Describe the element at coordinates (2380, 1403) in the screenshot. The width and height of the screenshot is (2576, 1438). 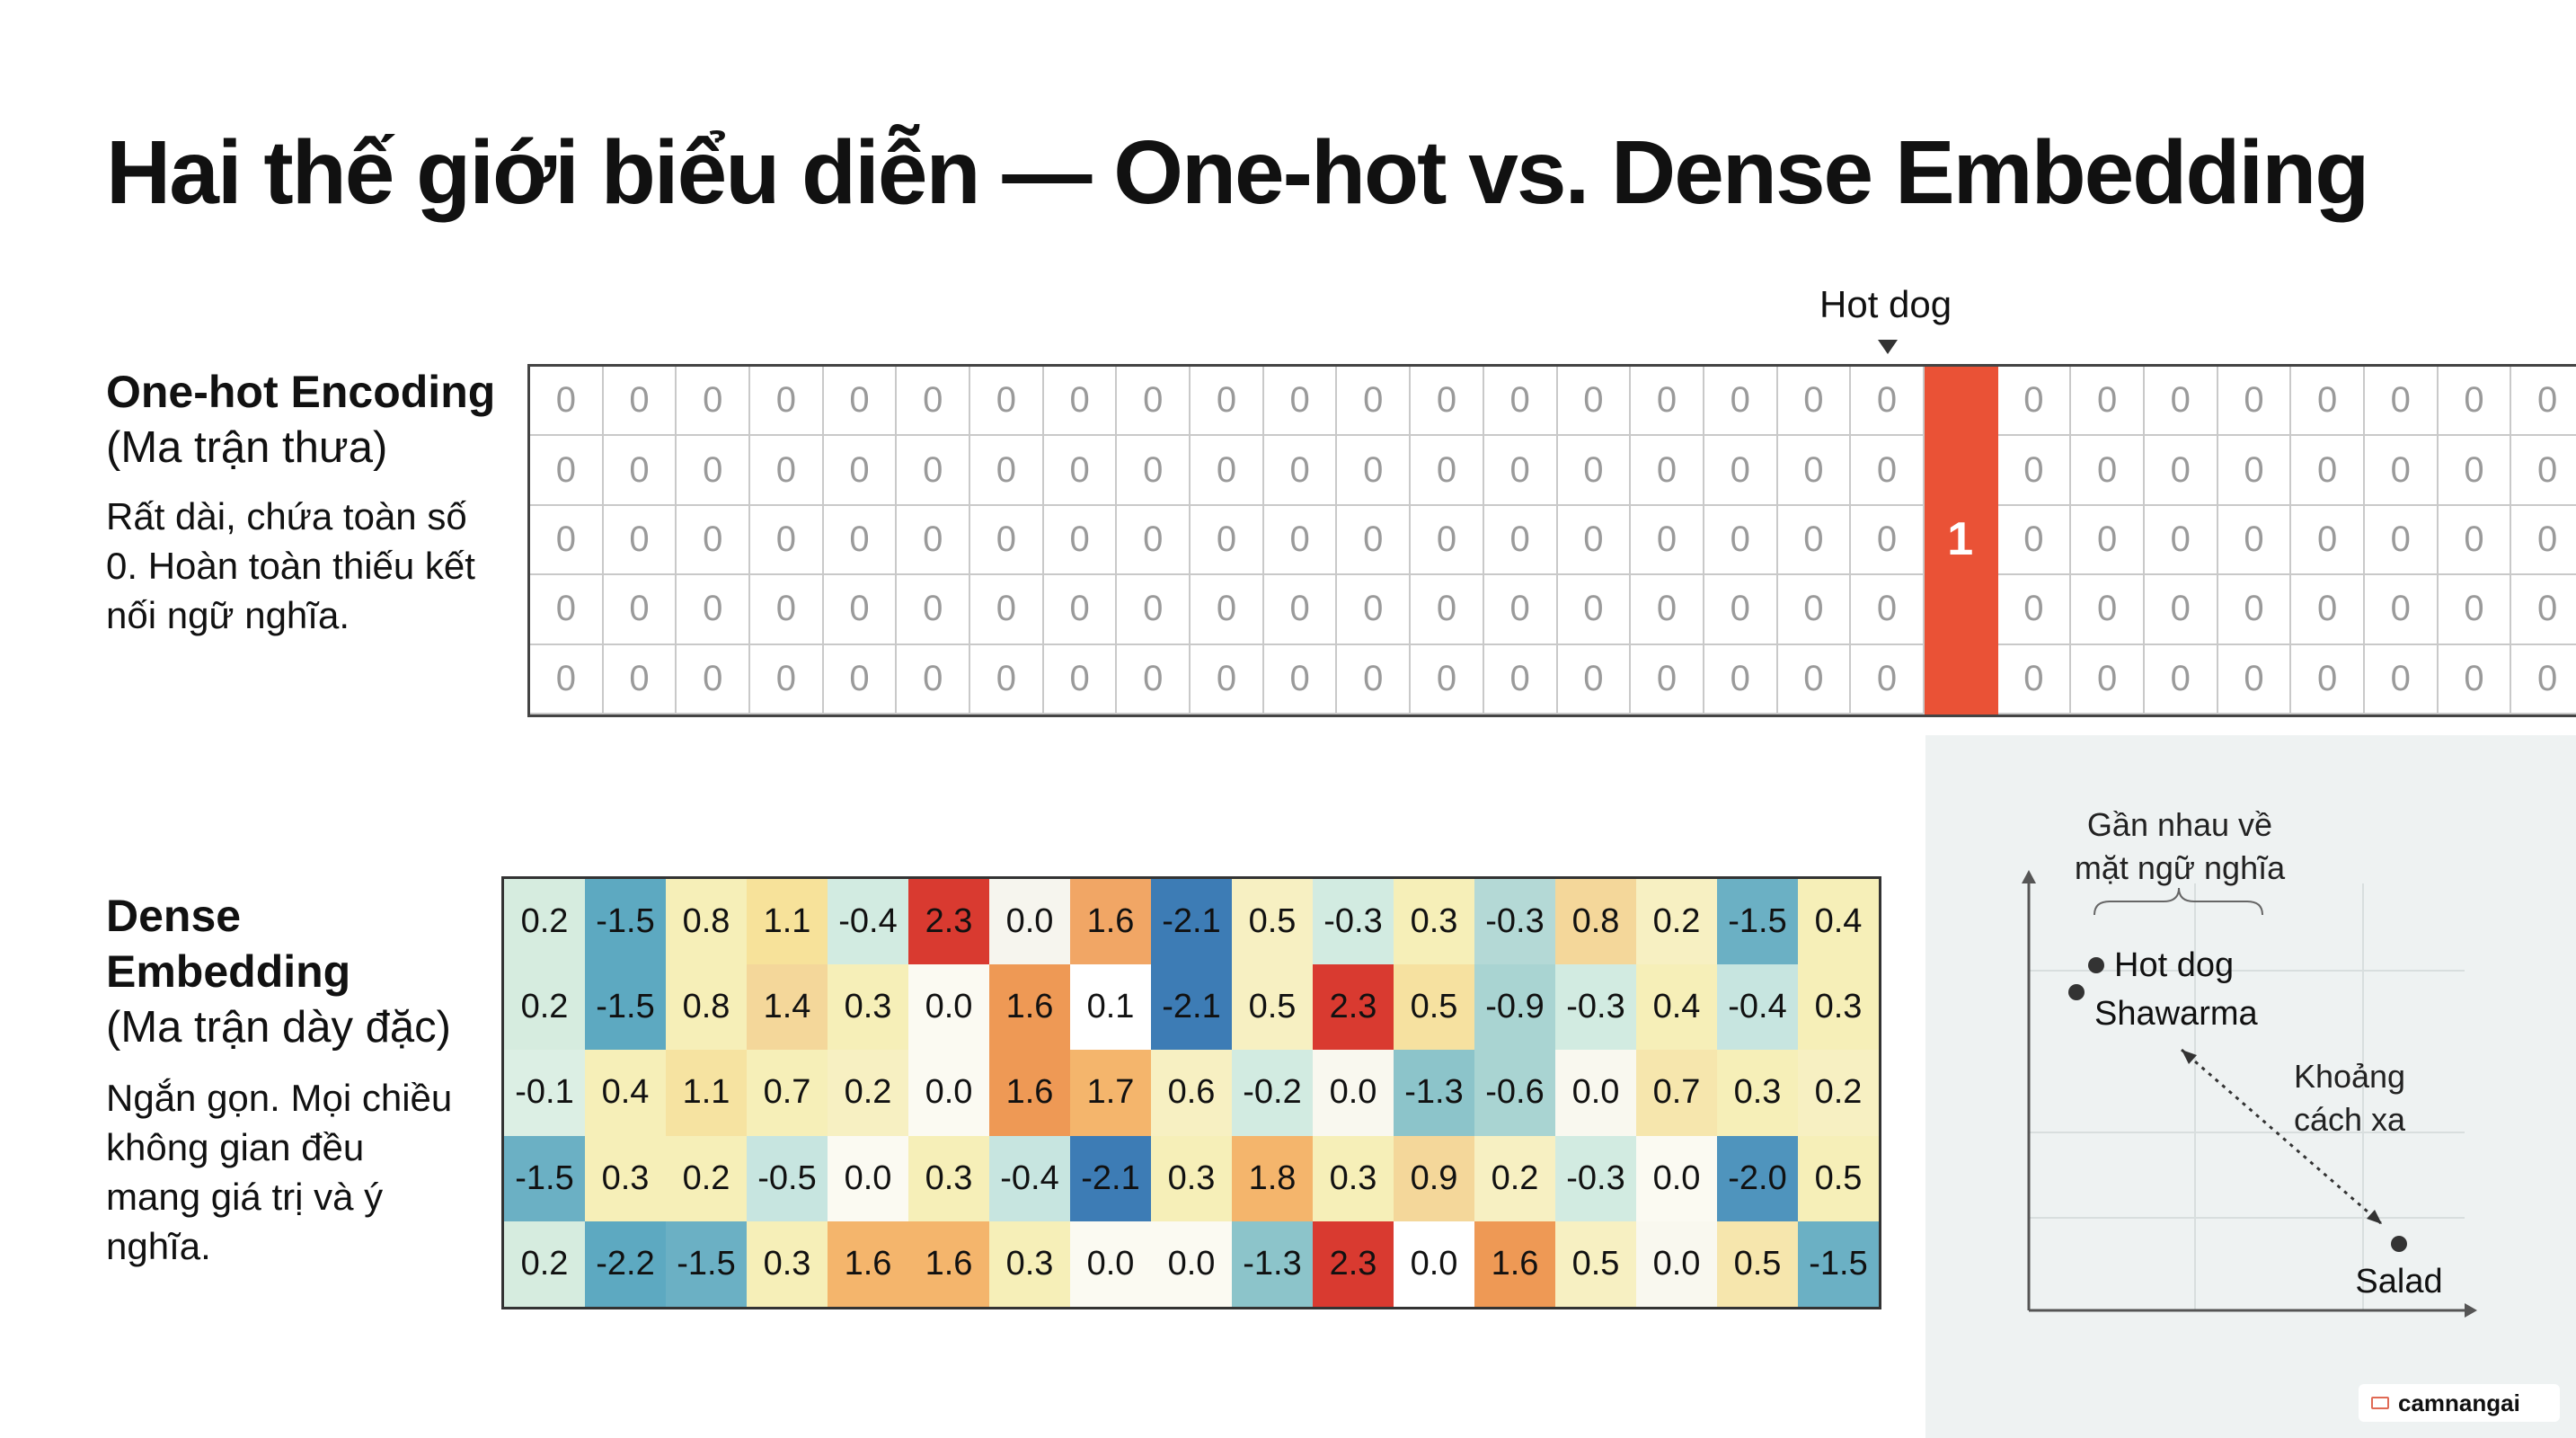
I see `book-icon` at that location.